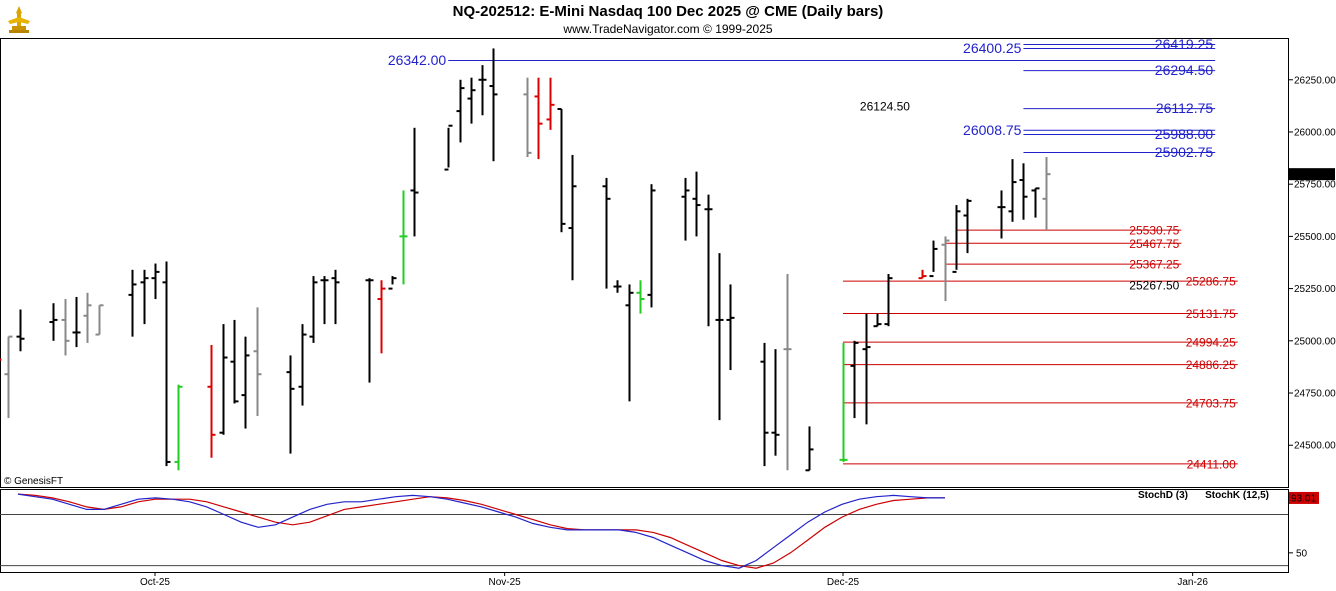 This screenshot has height=591, width=1336. Describe the element at coordinates (505, 582) in the screenshot. I see `x-tick-label: Nov-25` at that location.